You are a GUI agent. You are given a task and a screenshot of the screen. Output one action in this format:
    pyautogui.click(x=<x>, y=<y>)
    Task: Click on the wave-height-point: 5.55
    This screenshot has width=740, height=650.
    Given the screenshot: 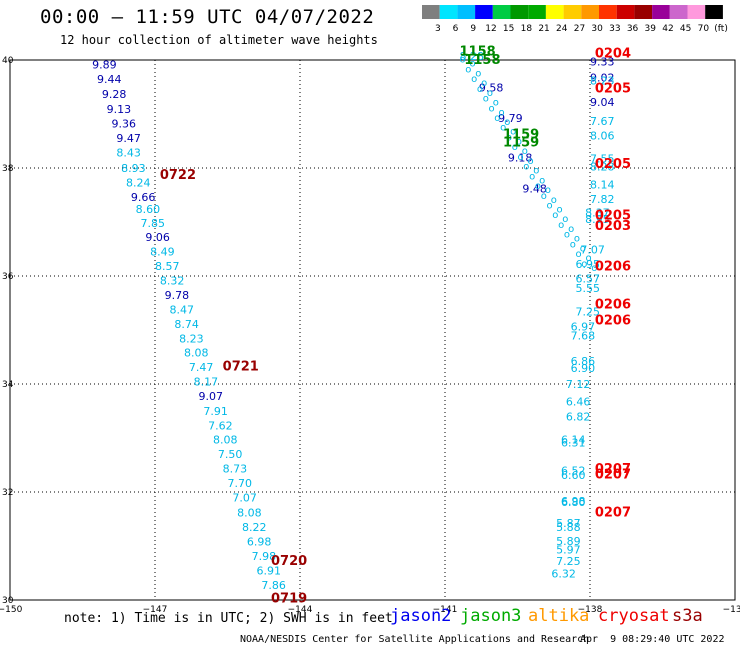 What is the action you would take?
    pyautogui.click(x=588, y=288)
    